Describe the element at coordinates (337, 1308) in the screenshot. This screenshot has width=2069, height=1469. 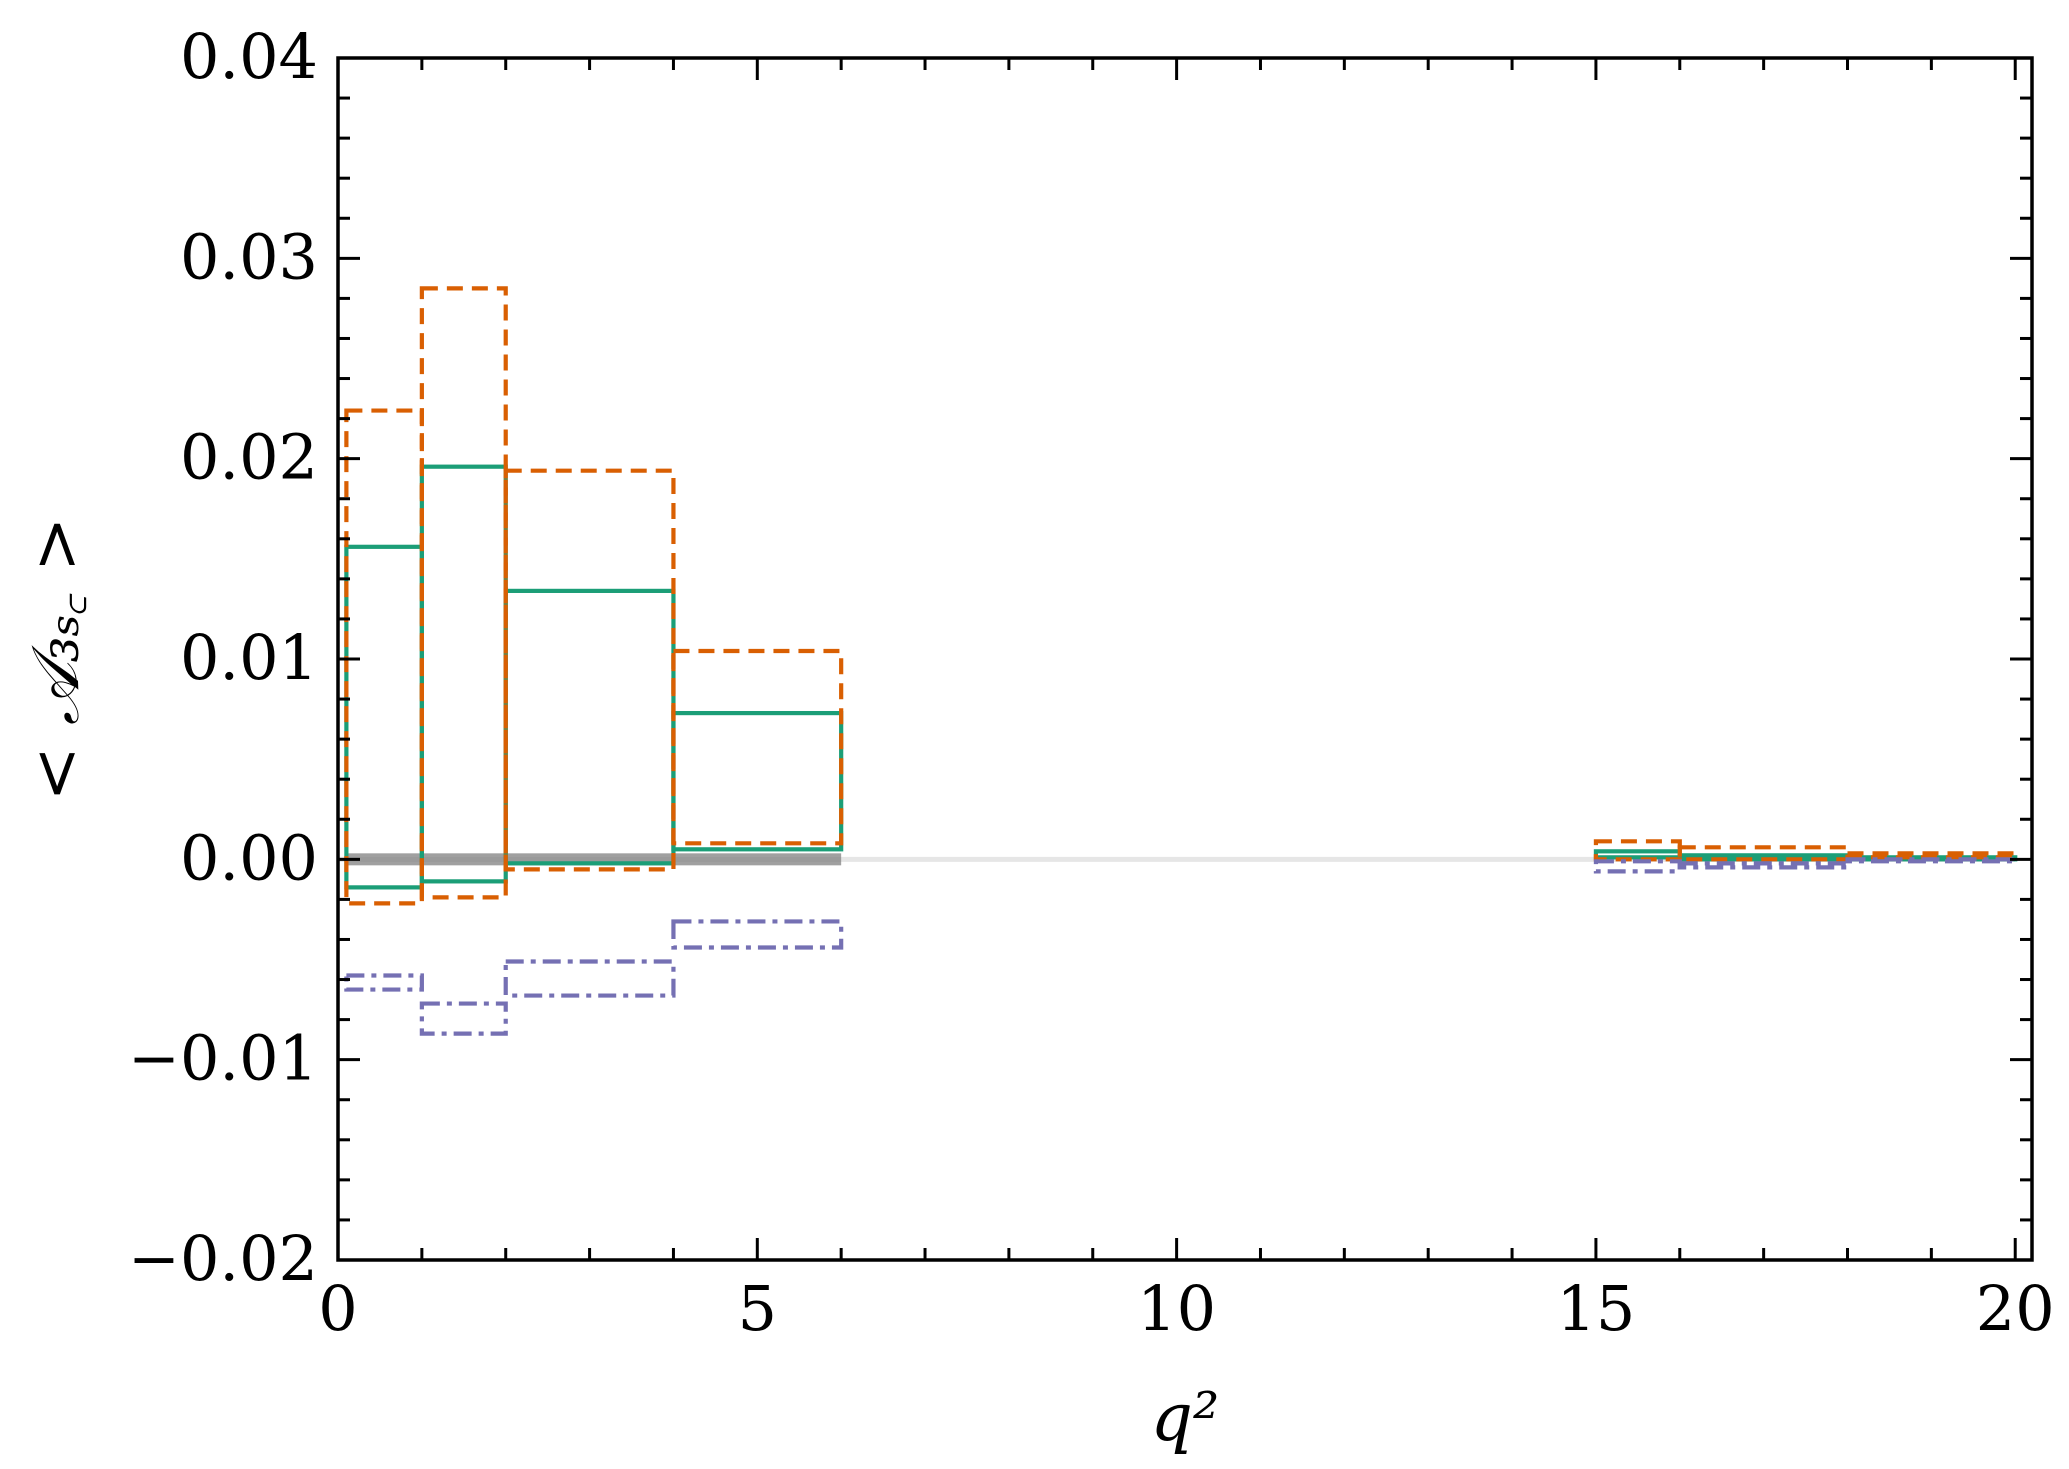
I see `x-tick-label: 0` at that location.